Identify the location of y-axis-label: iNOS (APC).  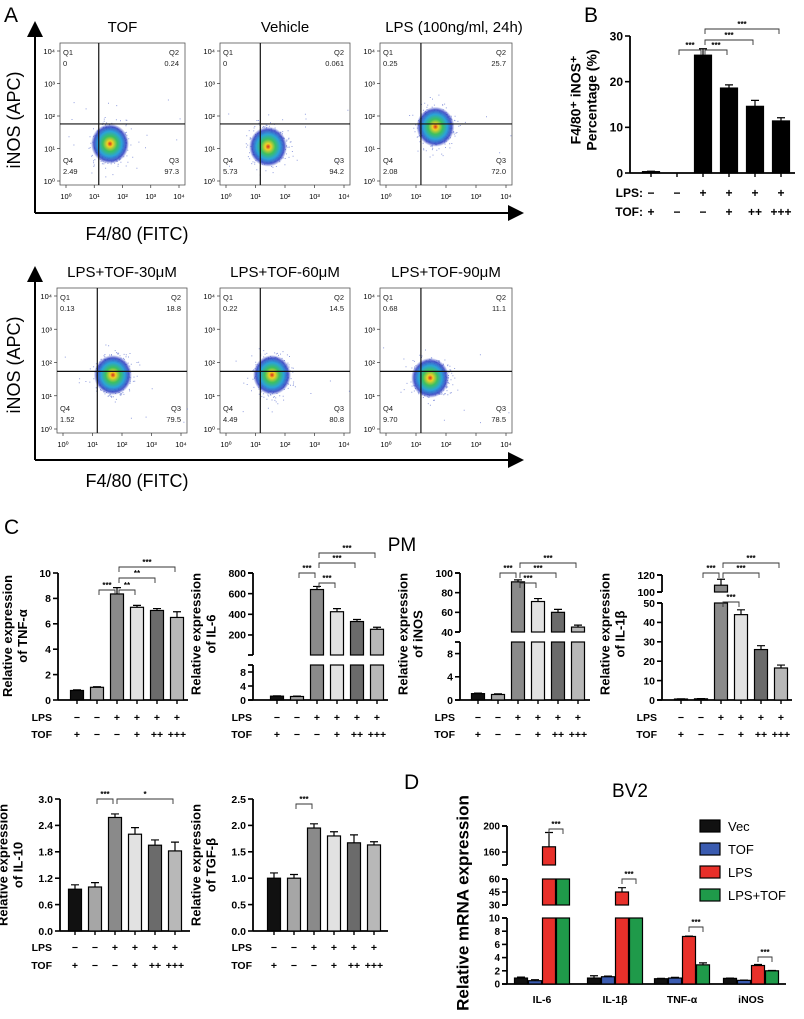
(14, 119).